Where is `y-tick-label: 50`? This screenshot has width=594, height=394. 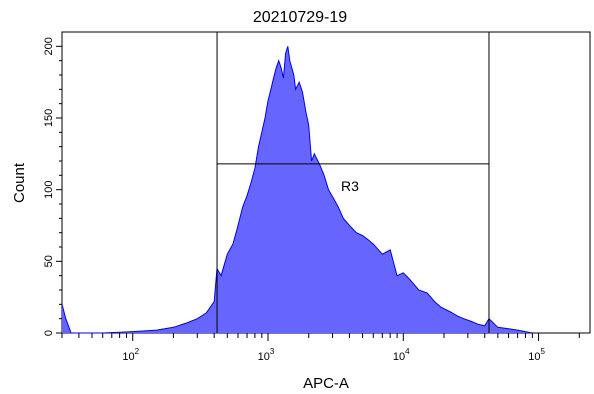 y-tick-label: 50 is located at coordinates (49, 261).